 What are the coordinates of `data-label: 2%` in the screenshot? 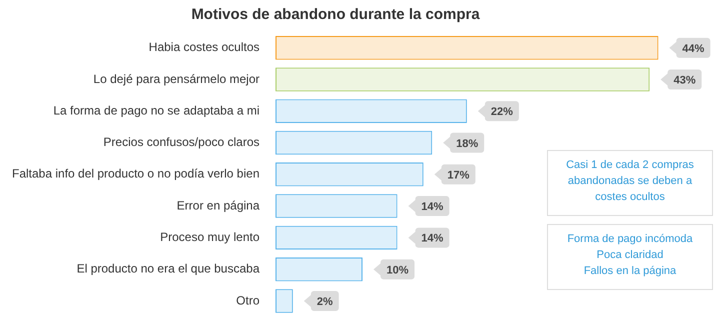 It's located at (325, 302).